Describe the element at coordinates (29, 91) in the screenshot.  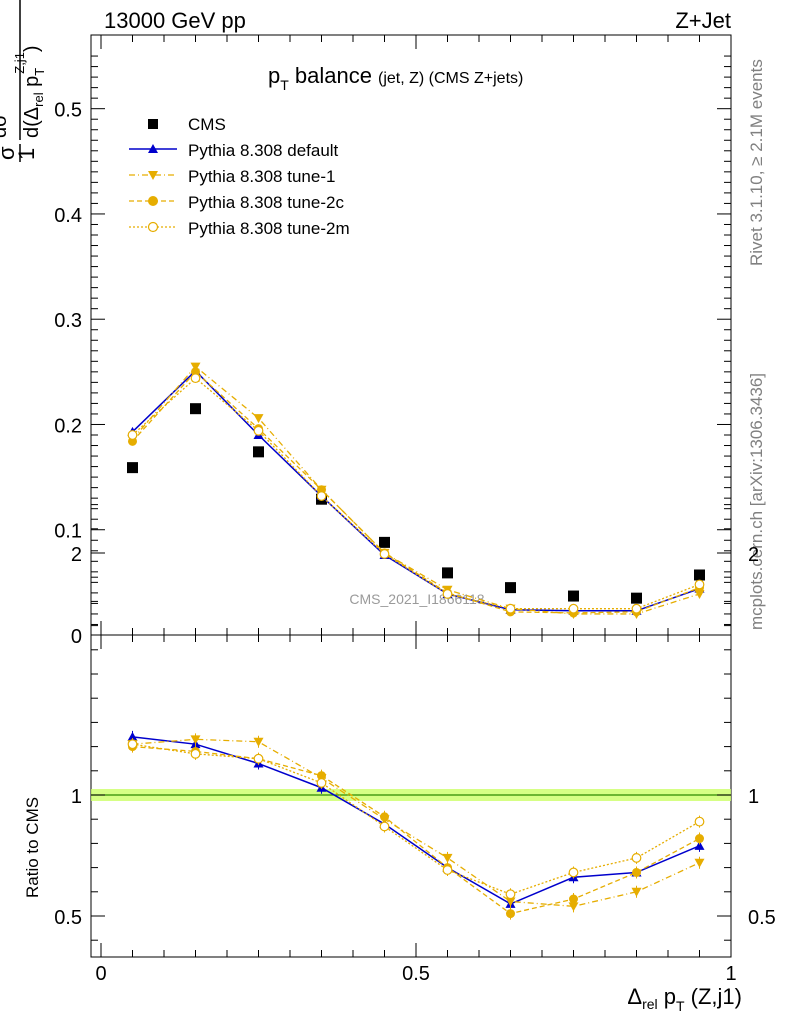
I see `y-label-denominator: d(Δrel pTZ,j1)` at that location.